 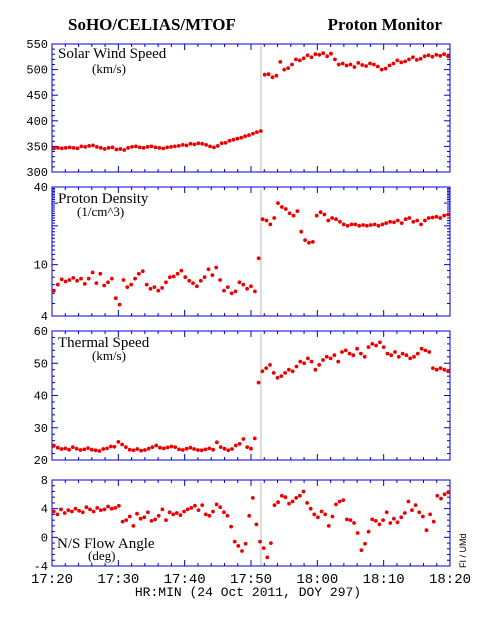 I want to click on y-tick-label: 300, so click(x=37, y=173).